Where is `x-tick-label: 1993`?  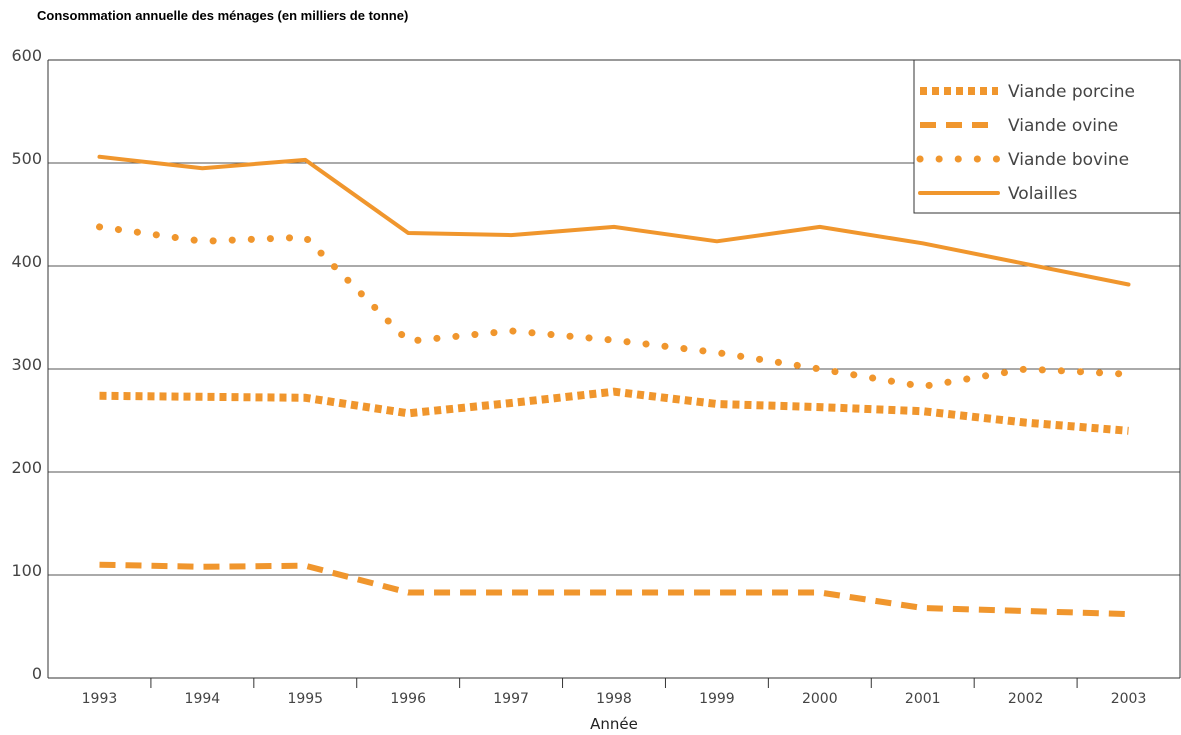
x-tick-label: 1993 is located at coordinates (100, 699).